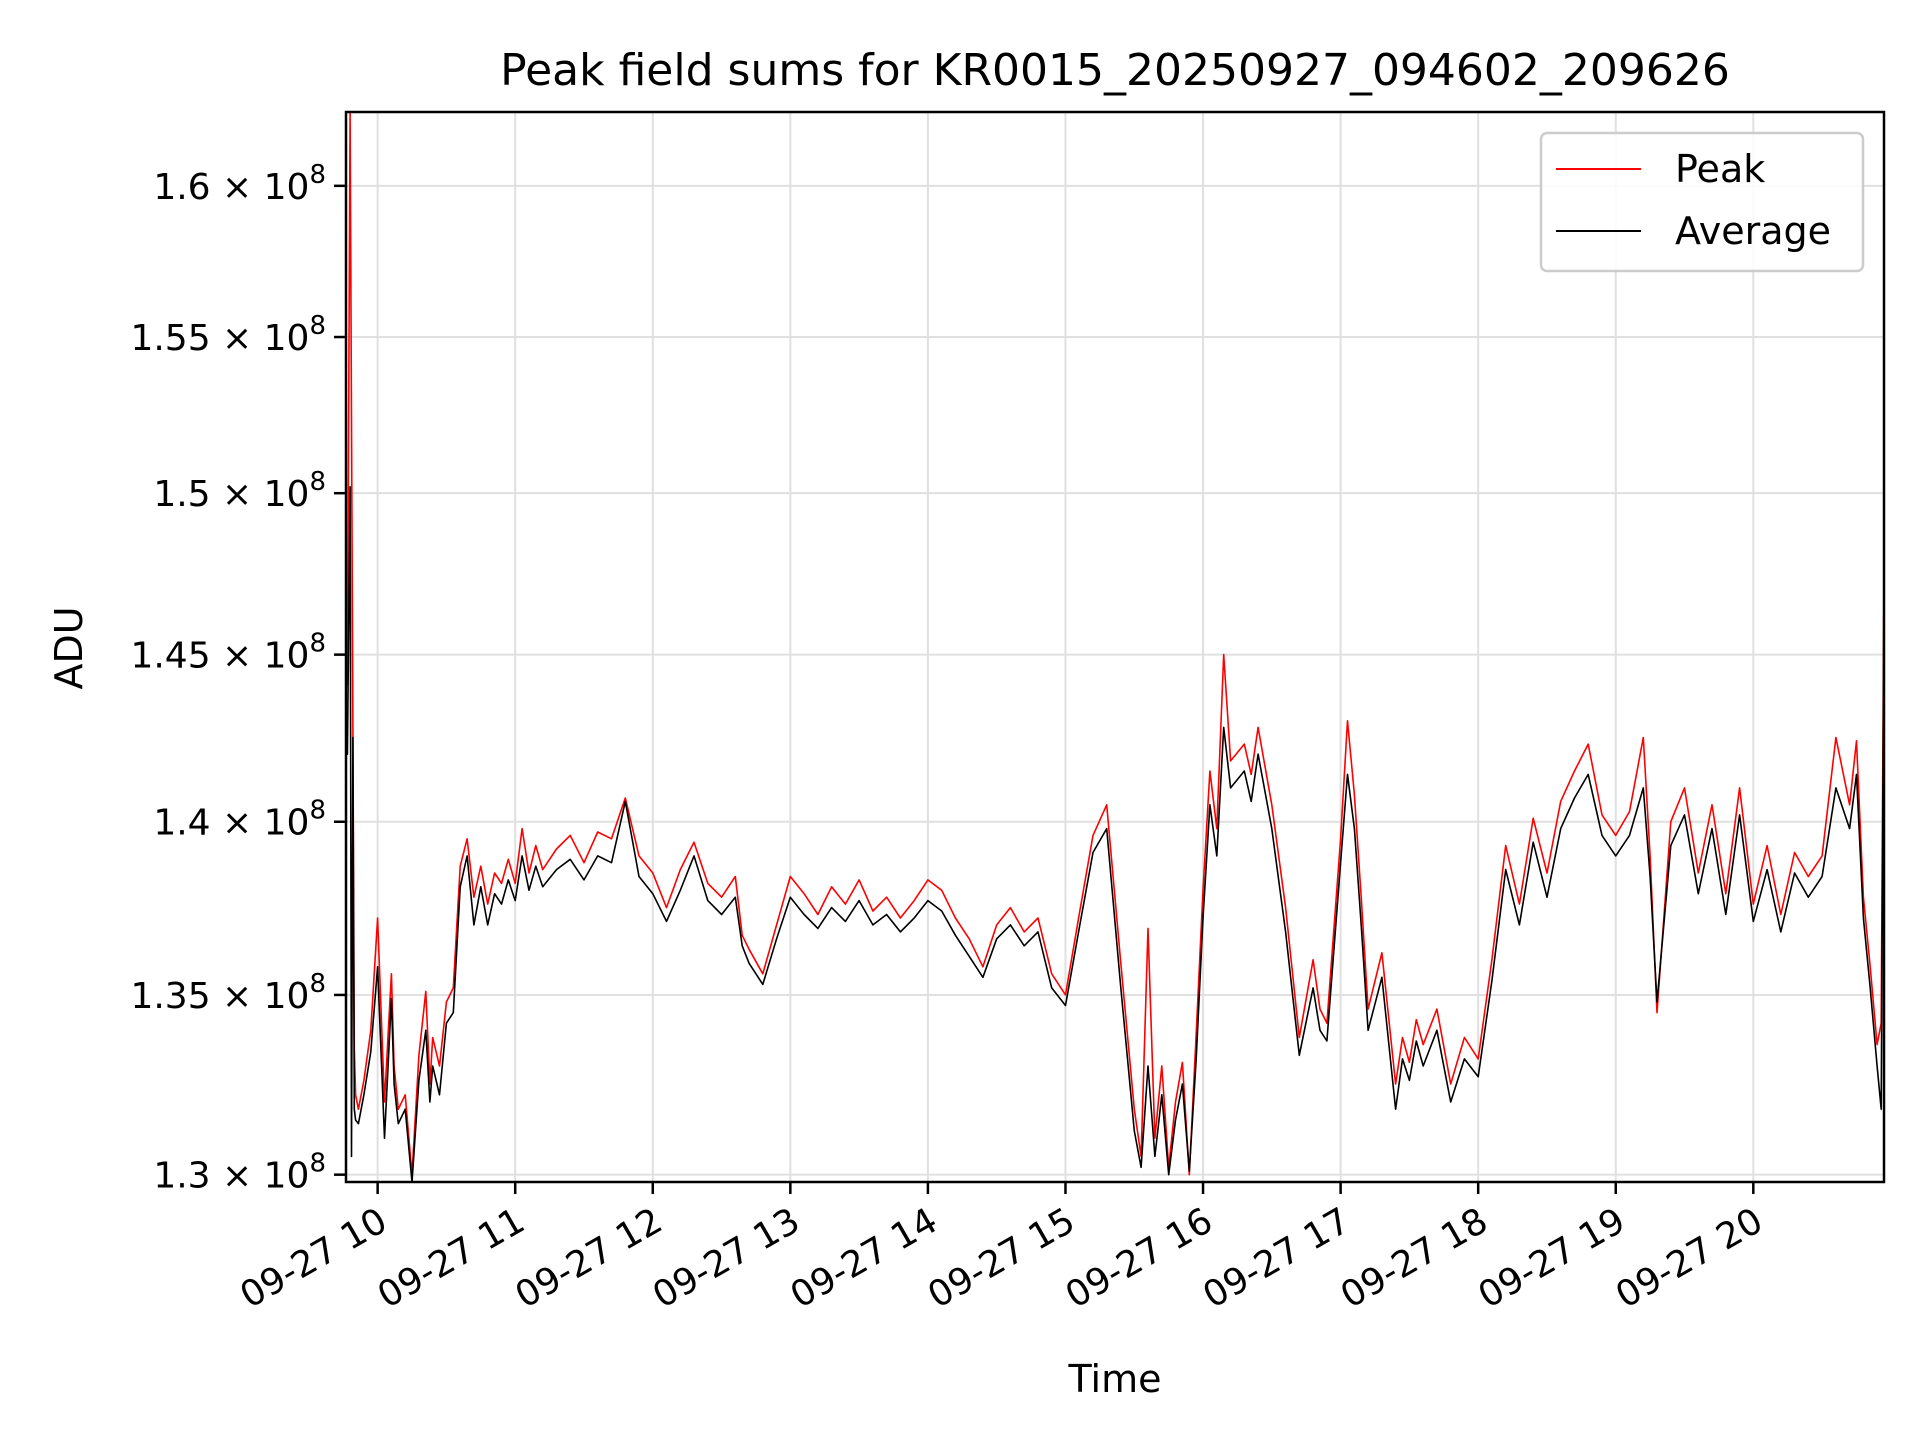  I want to click on x-tick-label: 09-27 10, so click(313, 1258).